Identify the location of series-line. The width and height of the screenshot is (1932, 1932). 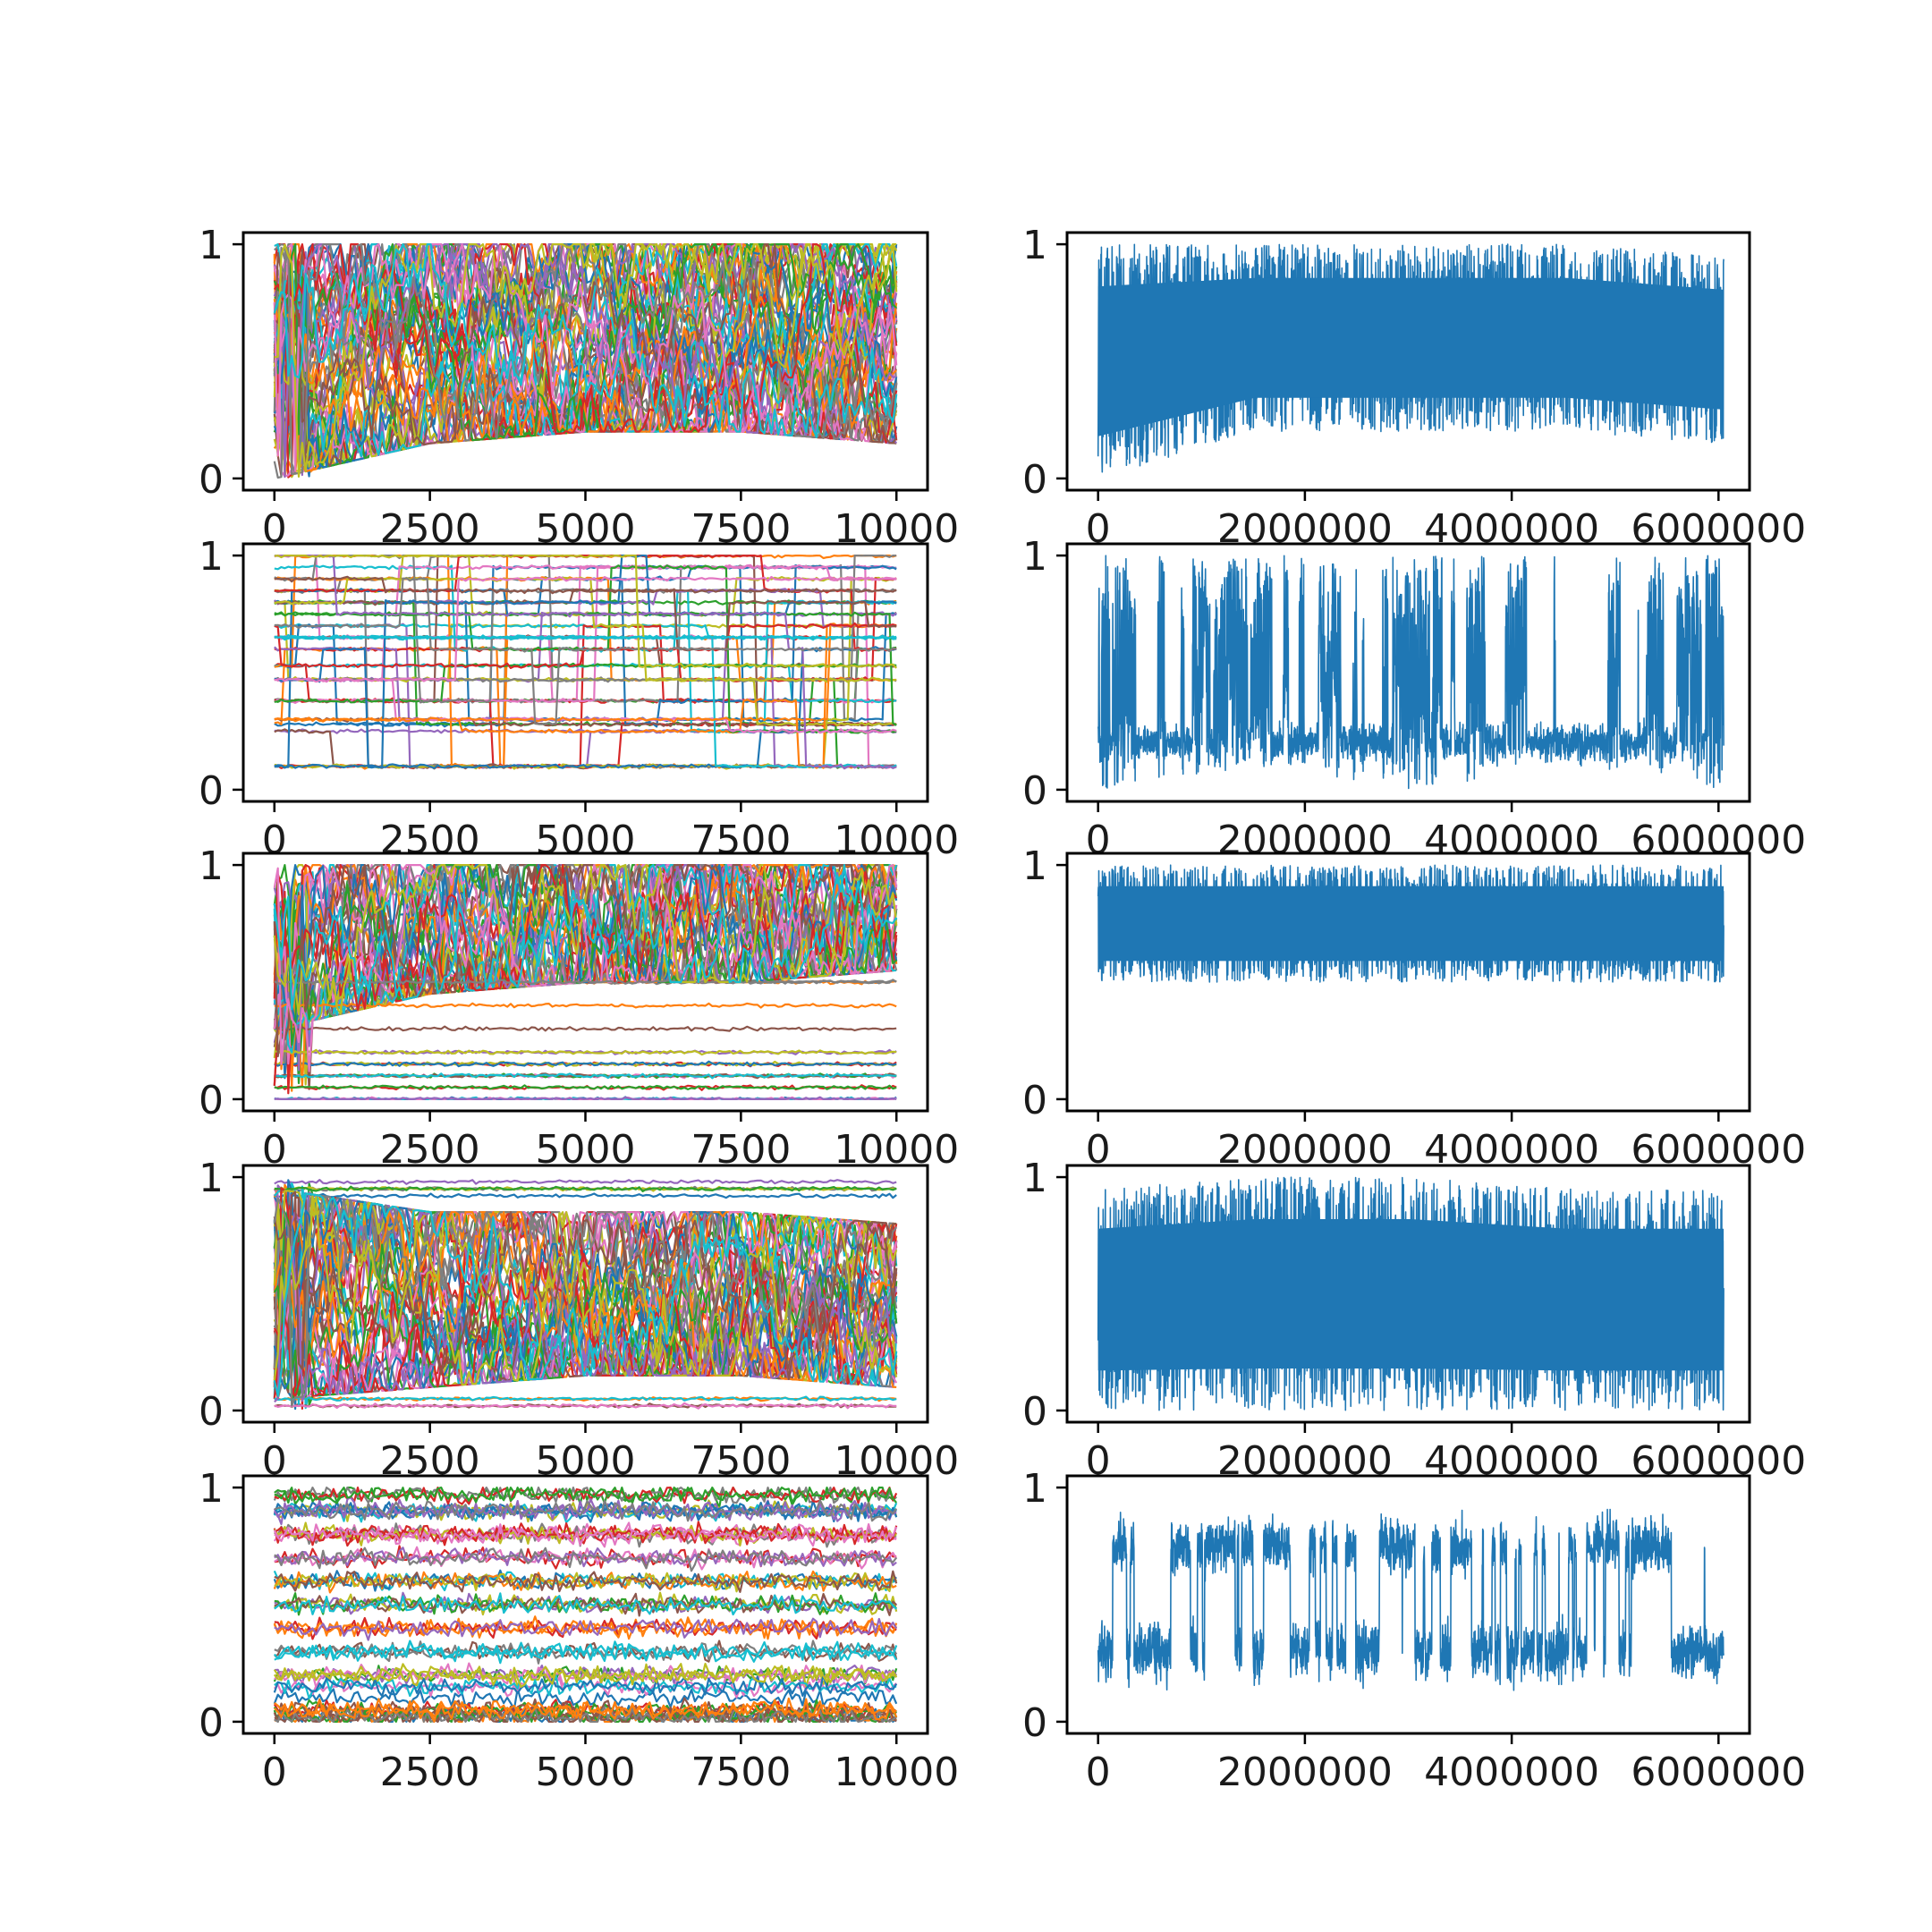
(1410, 672).